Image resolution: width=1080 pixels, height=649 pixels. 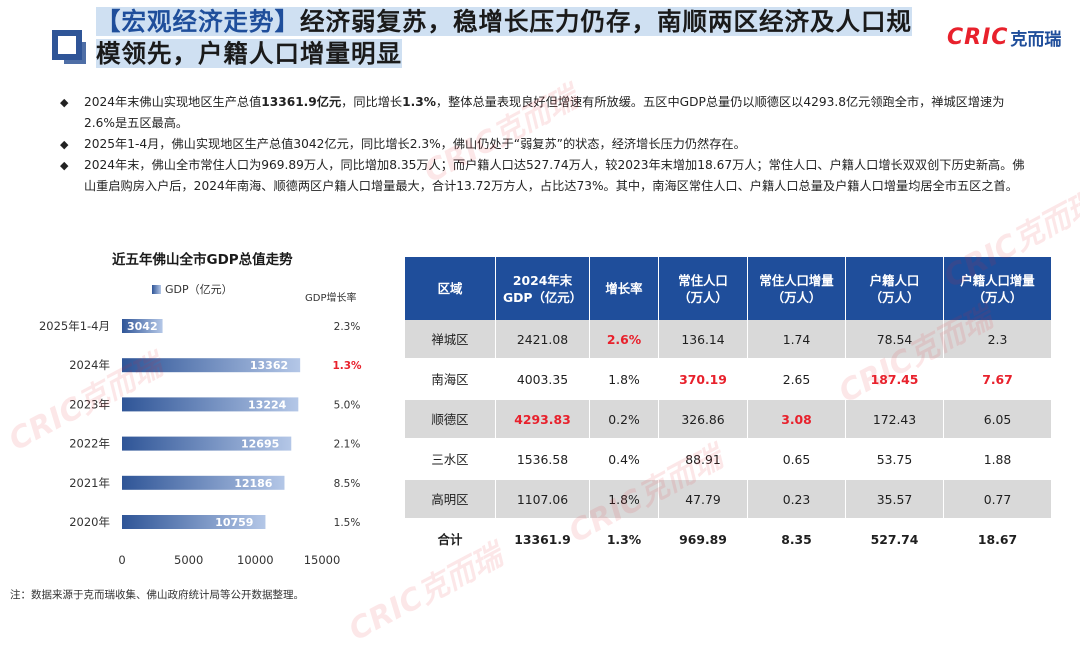 What do you see at coordinates (997, 379) in the screenshot?
I see `table-cell: 7.67` at bounding box center [997, 379].